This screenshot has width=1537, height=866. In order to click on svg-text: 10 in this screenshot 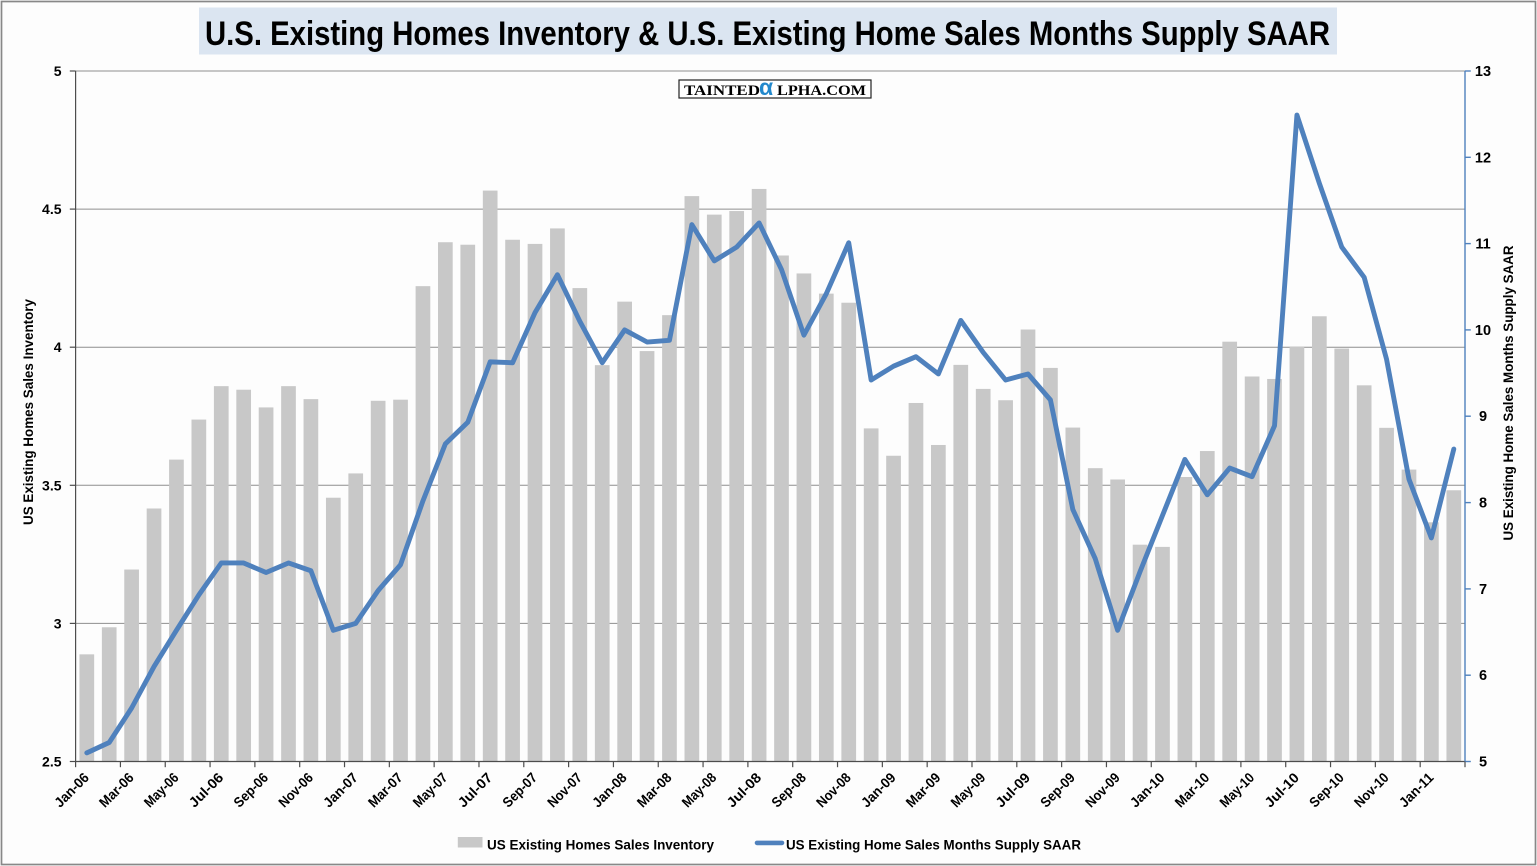, I will do `click(1483, 331)`.